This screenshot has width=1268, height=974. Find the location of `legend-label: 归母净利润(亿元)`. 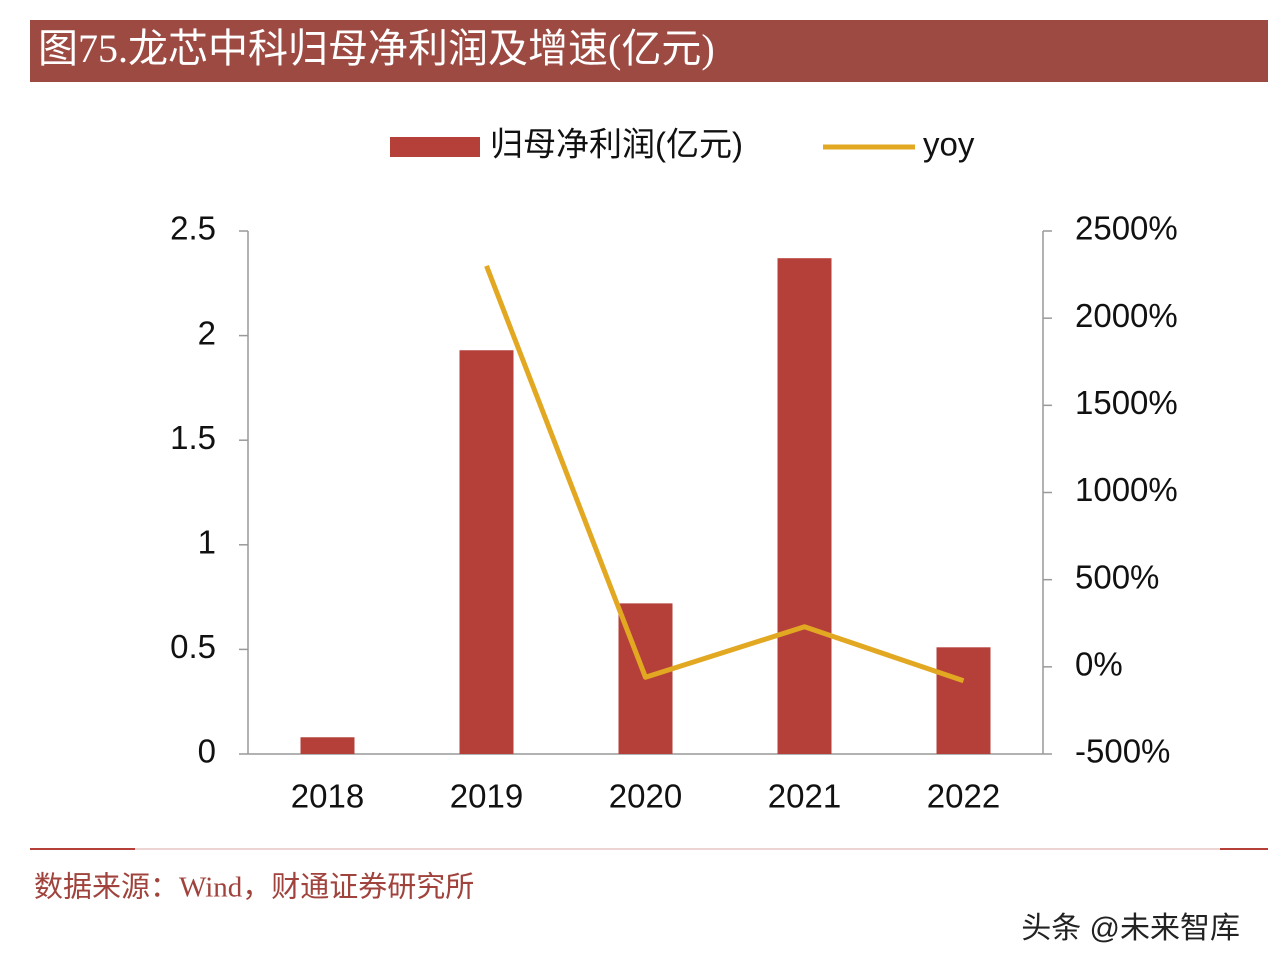

legend-label: 归母净利润(亿元) is located at coordinates (616, 144).